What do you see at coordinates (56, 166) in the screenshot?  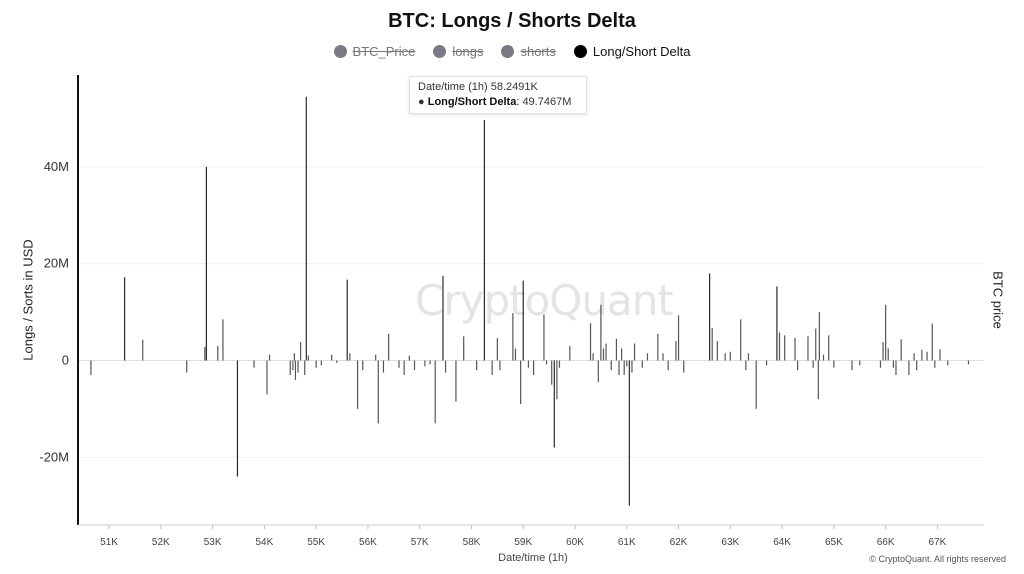 I see `y-tick-label: 40M` at bounding box center [56, 166].